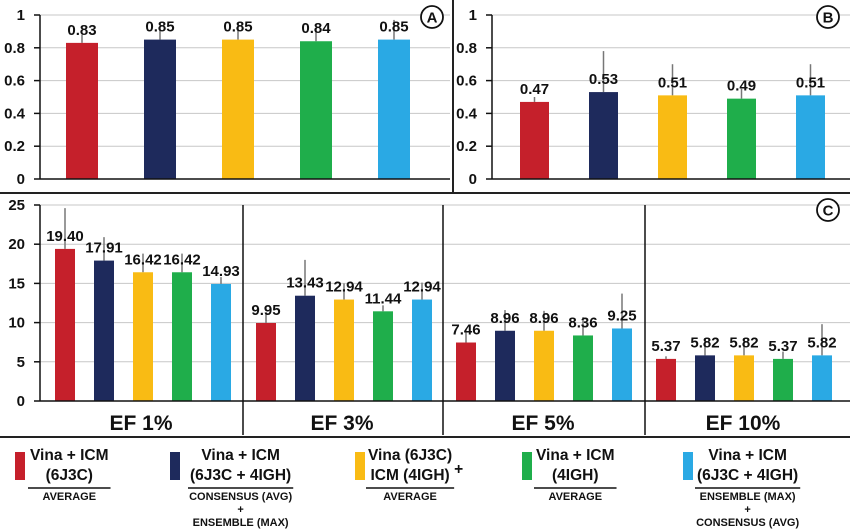  What do you see at coordinates (747, 455) in the screenshot?
I see `legend-text-4: Vina + ICM` at bounding box center [747, 455].